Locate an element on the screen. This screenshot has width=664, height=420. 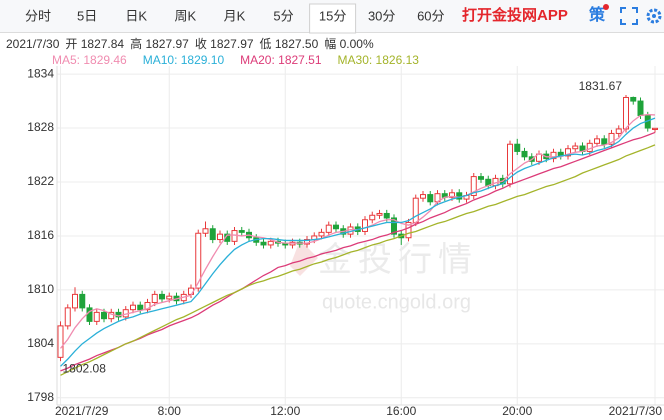
legend-entry: MA10: 1829.10 is located at coordinates (184, 60).